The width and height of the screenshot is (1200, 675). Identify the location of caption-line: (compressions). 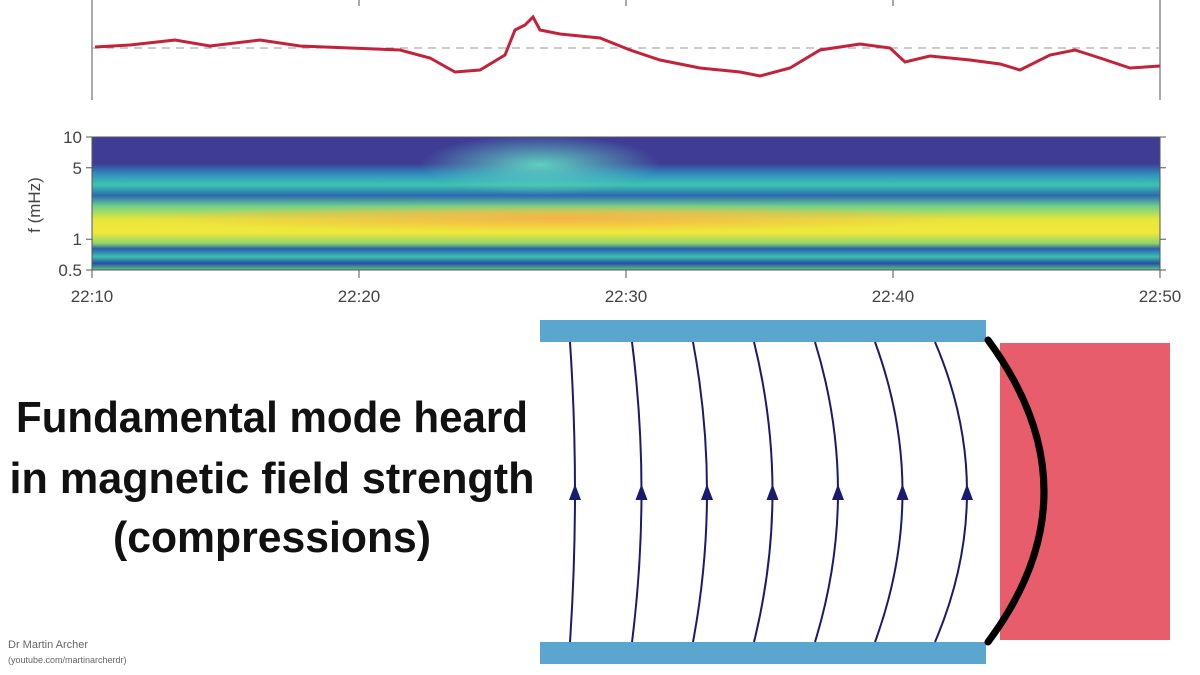
(272, 537).